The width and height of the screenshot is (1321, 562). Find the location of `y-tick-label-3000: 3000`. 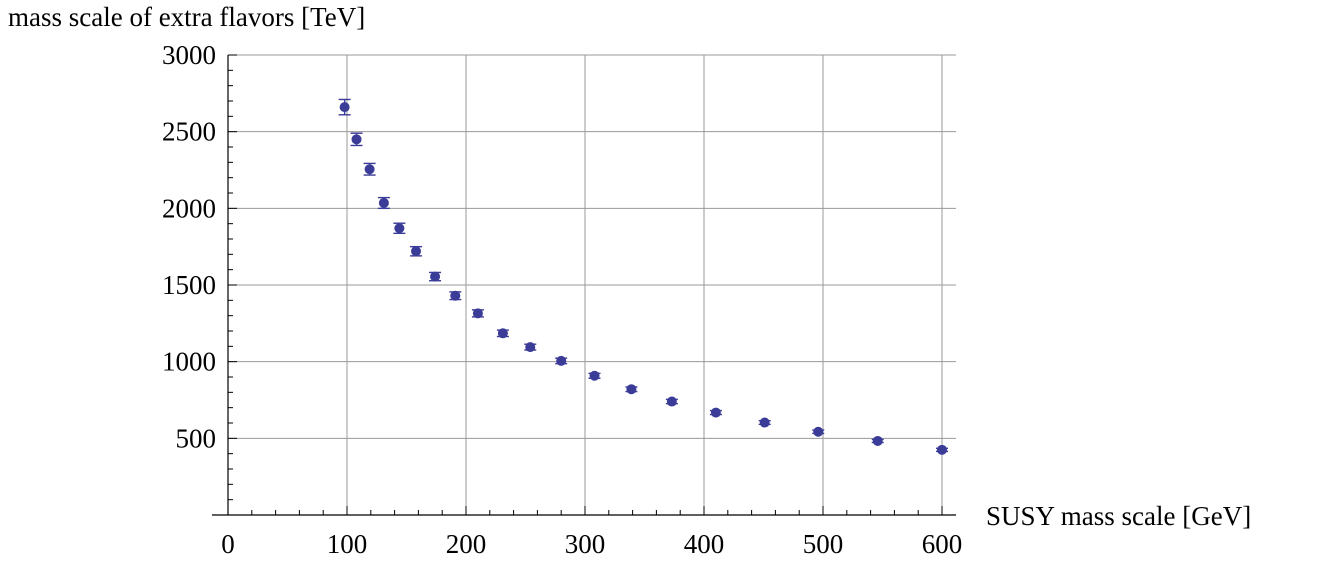

y-tick-label-3000: 3000 is located at coordinates (189, 55).